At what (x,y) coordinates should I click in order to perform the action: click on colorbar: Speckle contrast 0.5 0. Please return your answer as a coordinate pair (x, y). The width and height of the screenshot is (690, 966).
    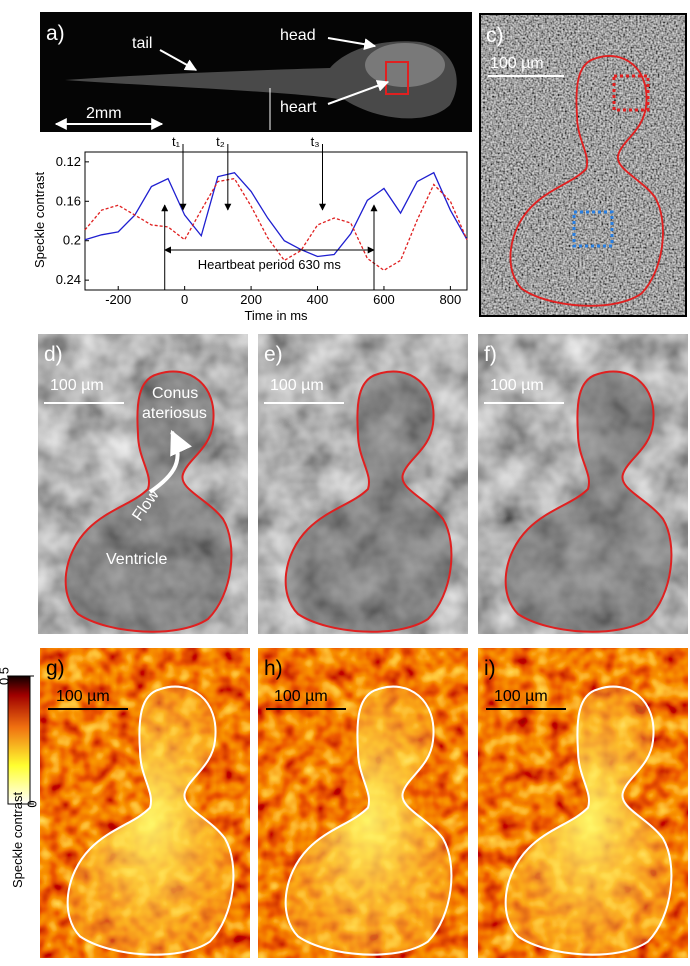
    Looking at the image, I should click on (19, 777).